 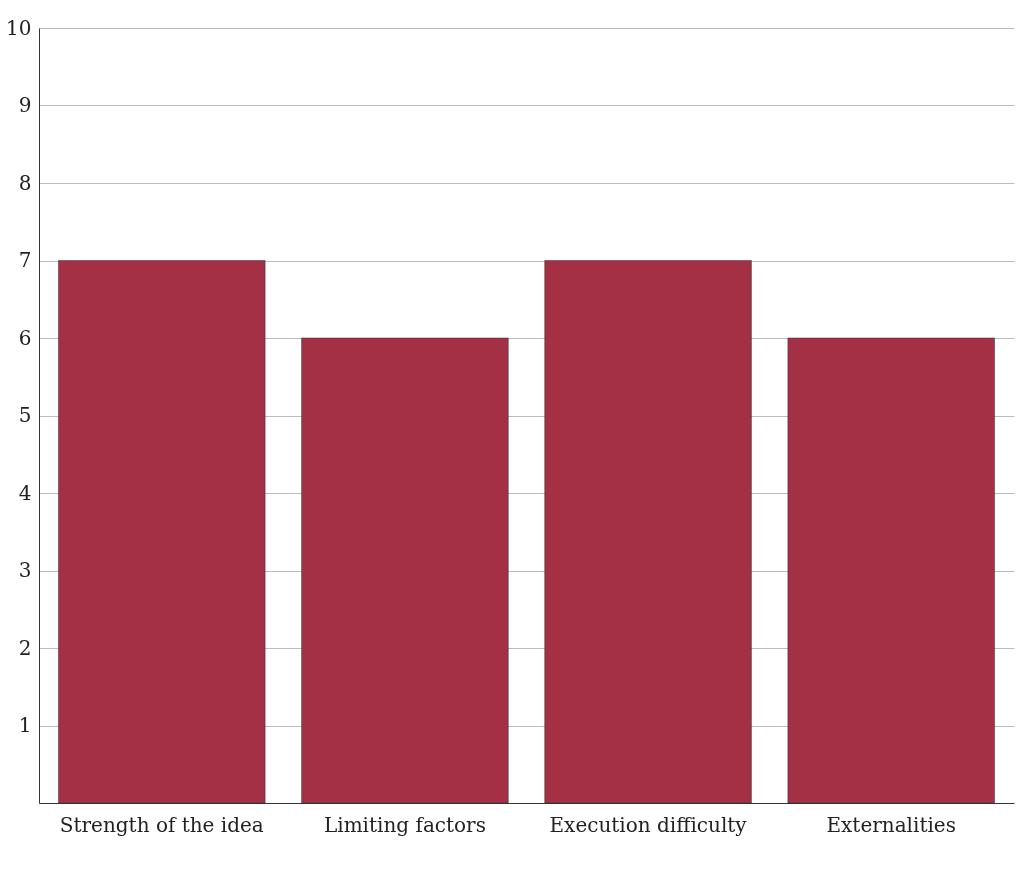 What do you see at coordinates (25, 337) in the screenshot?
I see `y-tick-label: 6` at bounding box center [25, 337].